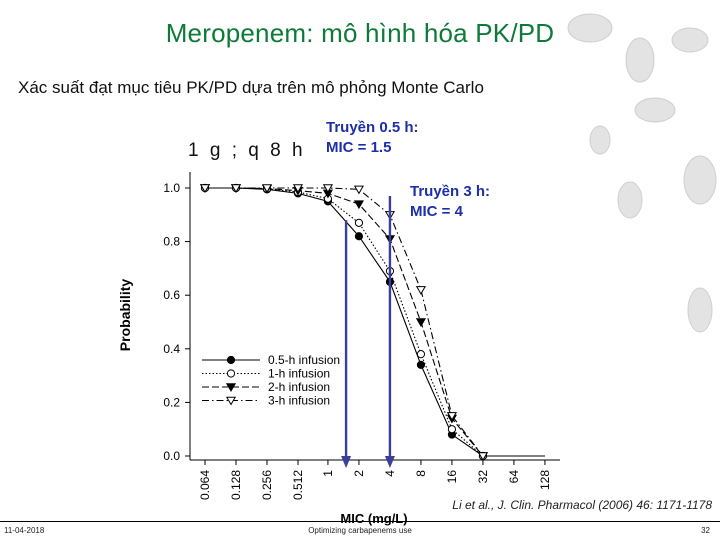 The width and height of the screenshot is (720, 540). I want to click on x-tick-label: 32, so click(483, 477).